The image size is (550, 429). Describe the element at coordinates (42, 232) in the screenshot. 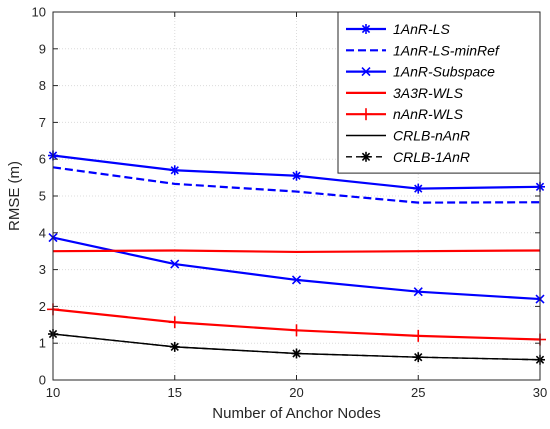

I see `y-tick-label: 4` at that location.